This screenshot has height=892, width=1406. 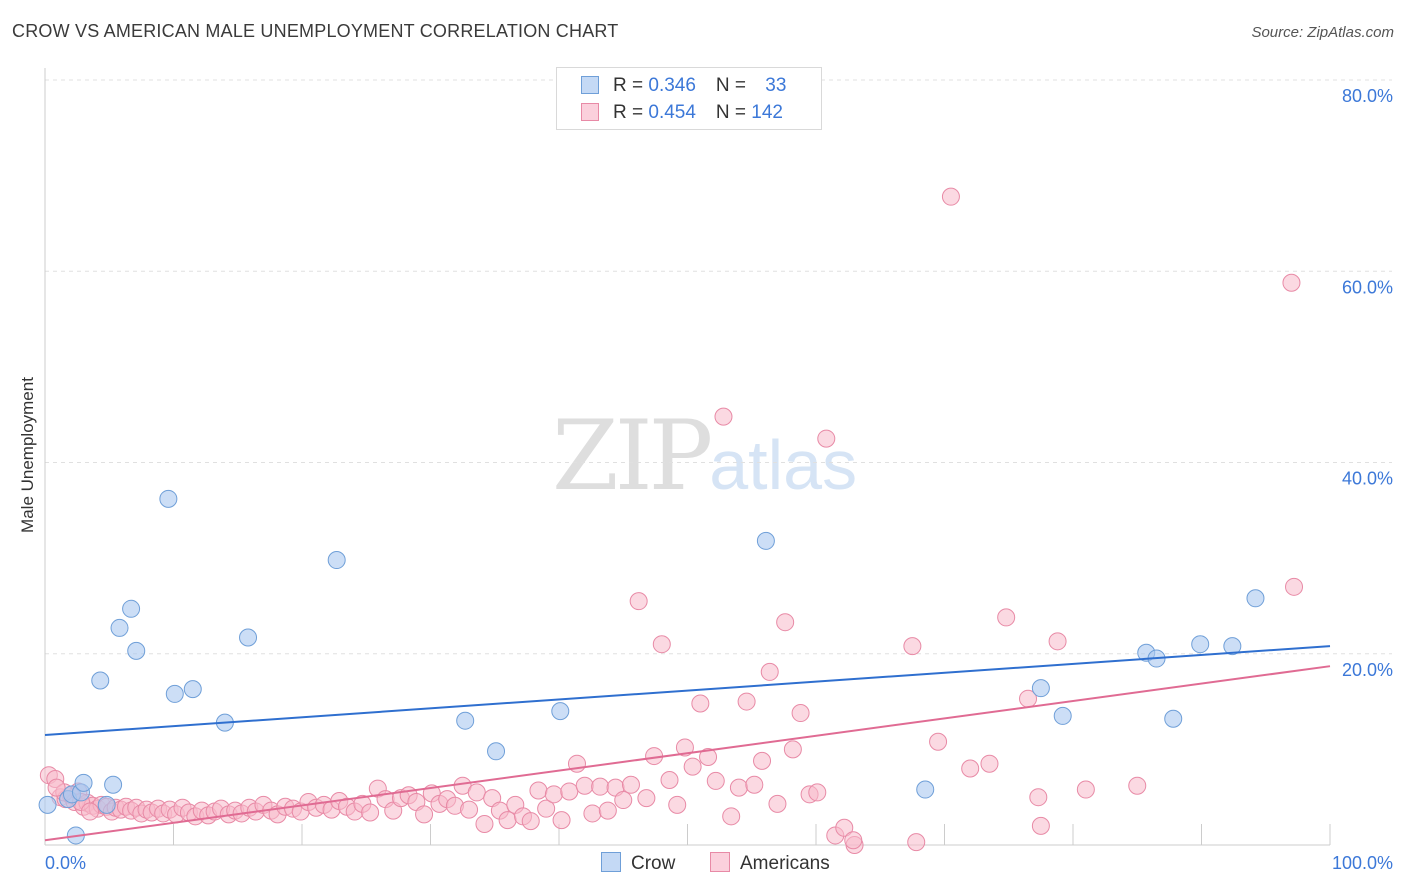 What do you see at coordinates (65, 863) in the screenshot?
I see `x-tick-label: 0.0%` at bounding box center [65, 863].